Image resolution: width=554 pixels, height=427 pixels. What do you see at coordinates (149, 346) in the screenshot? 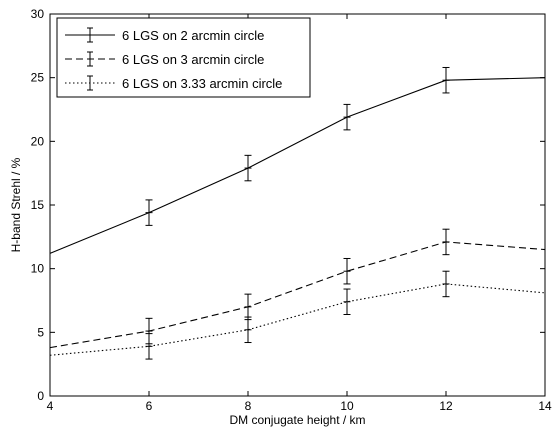
I see `error-bar-s3-p2` at bounding box center [149, 346].